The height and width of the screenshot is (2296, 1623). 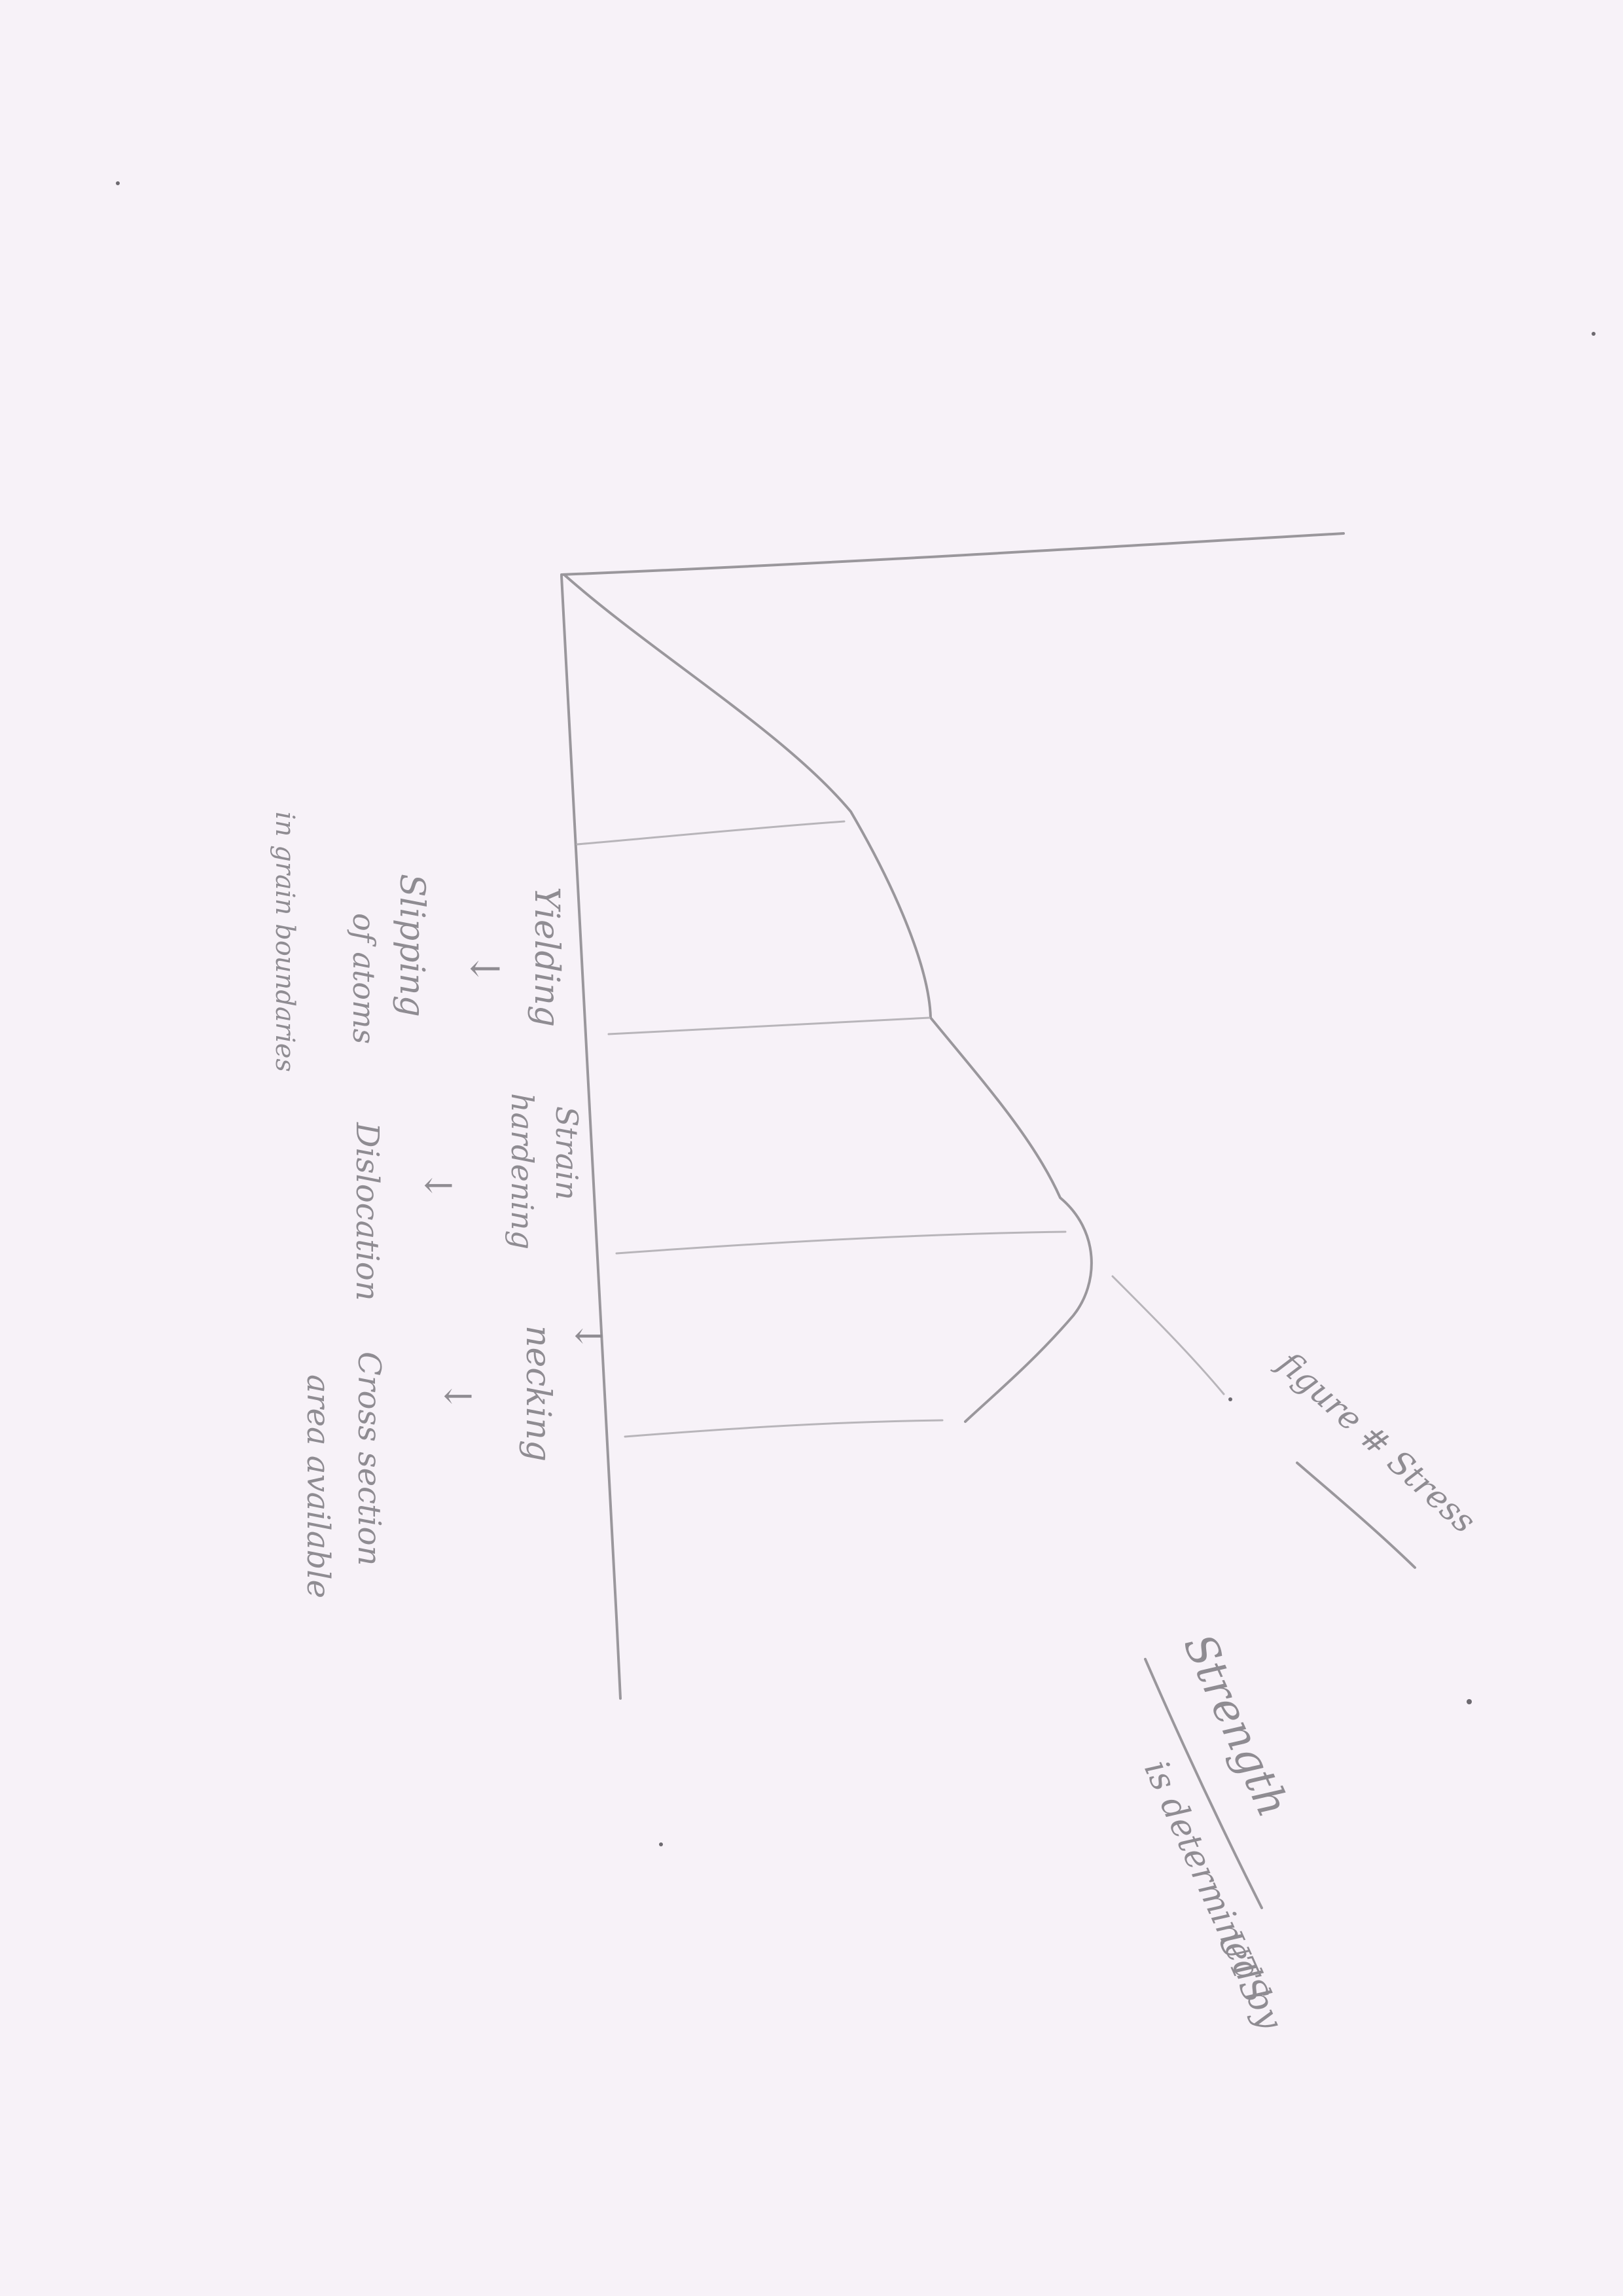 What do you see at coordinates (538, 1394) in the screenshot?
I see `label-necking: necking` at bounding box center [538, 1394].